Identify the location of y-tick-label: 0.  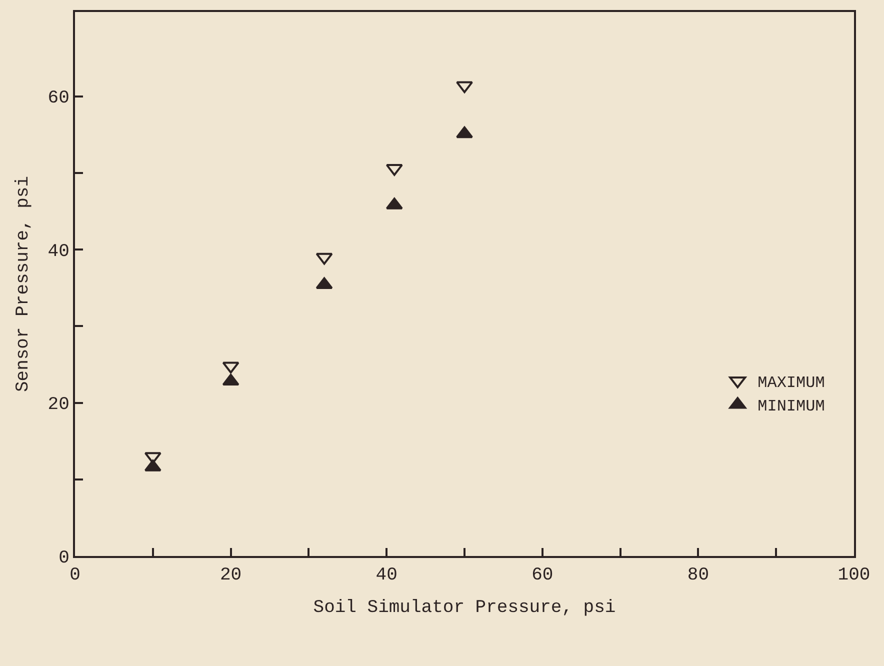
(64, 558).